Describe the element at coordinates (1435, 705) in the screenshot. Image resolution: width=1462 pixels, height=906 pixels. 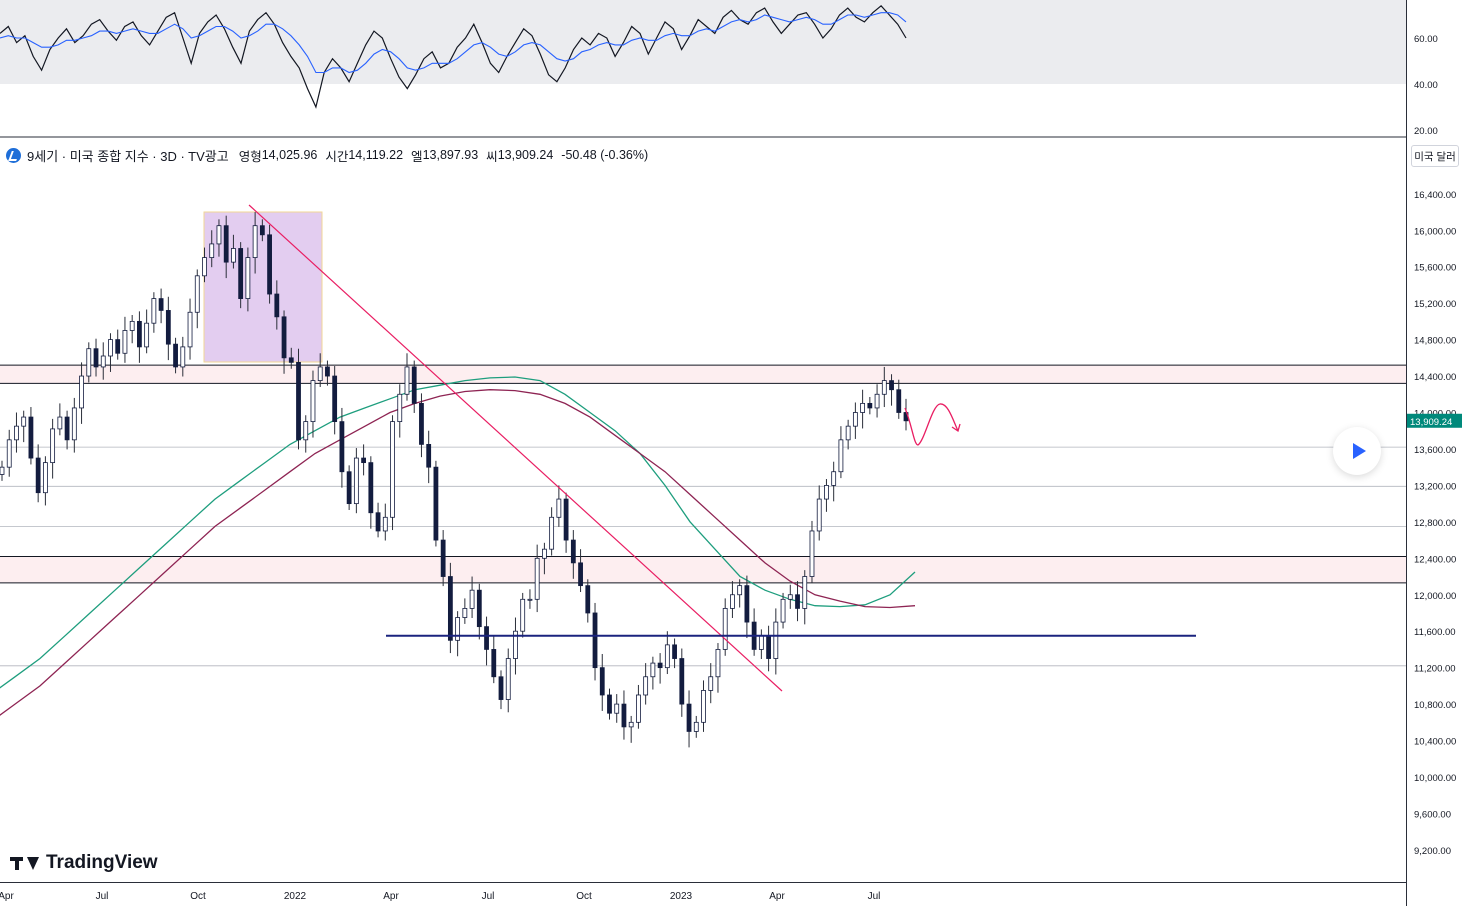
I see `price-tick-label: 10,800.00` at that location.